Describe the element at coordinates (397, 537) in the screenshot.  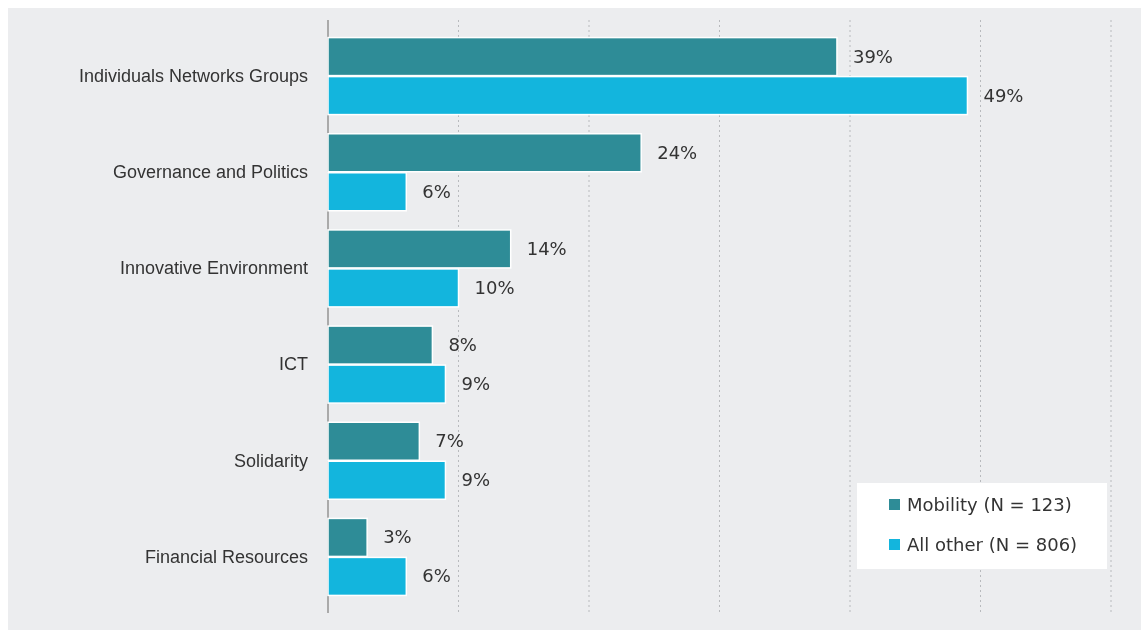
I see `data-label: 3%` at that location.